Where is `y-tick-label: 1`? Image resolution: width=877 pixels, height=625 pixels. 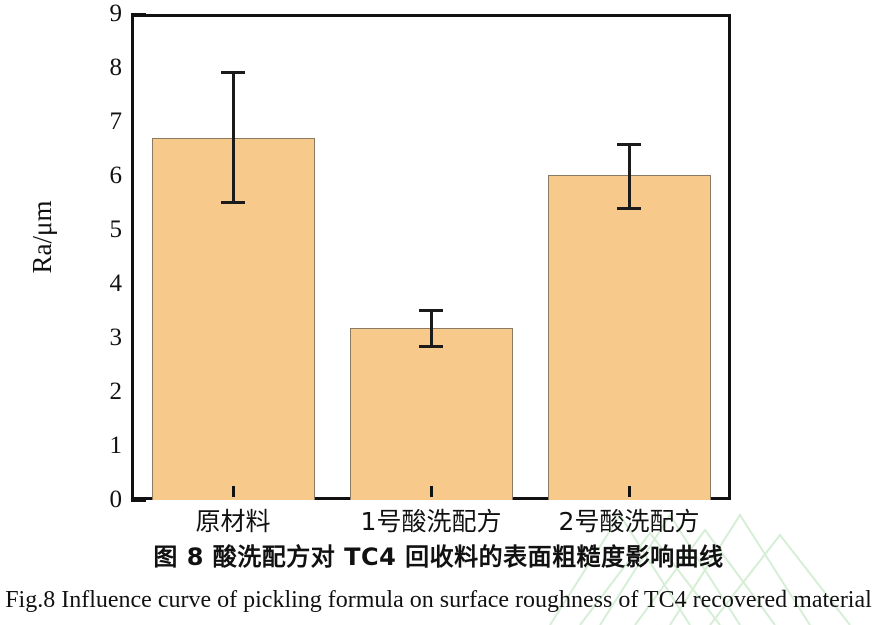 y-tick-label: 1 is located at coordinates (116, 445).